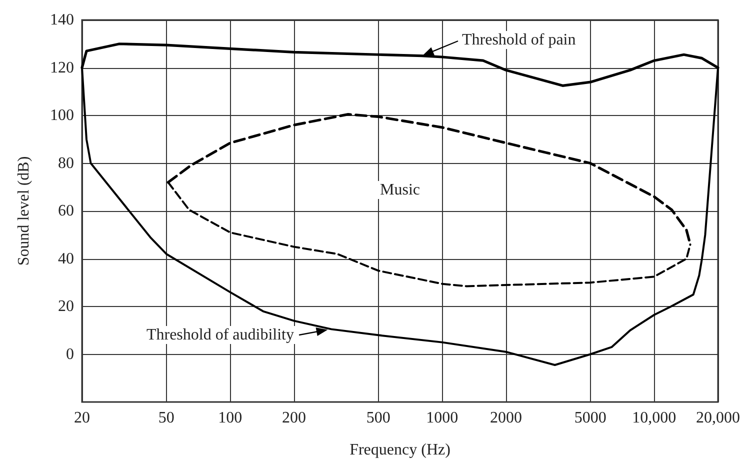  I want to click on x-tick-label: 5000, so click(590, 418).